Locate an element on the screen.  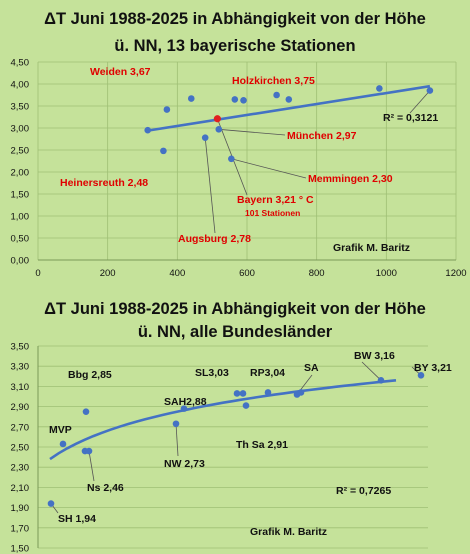
chart2-point-label: RP3,04 is located at coordinates (267, 373).